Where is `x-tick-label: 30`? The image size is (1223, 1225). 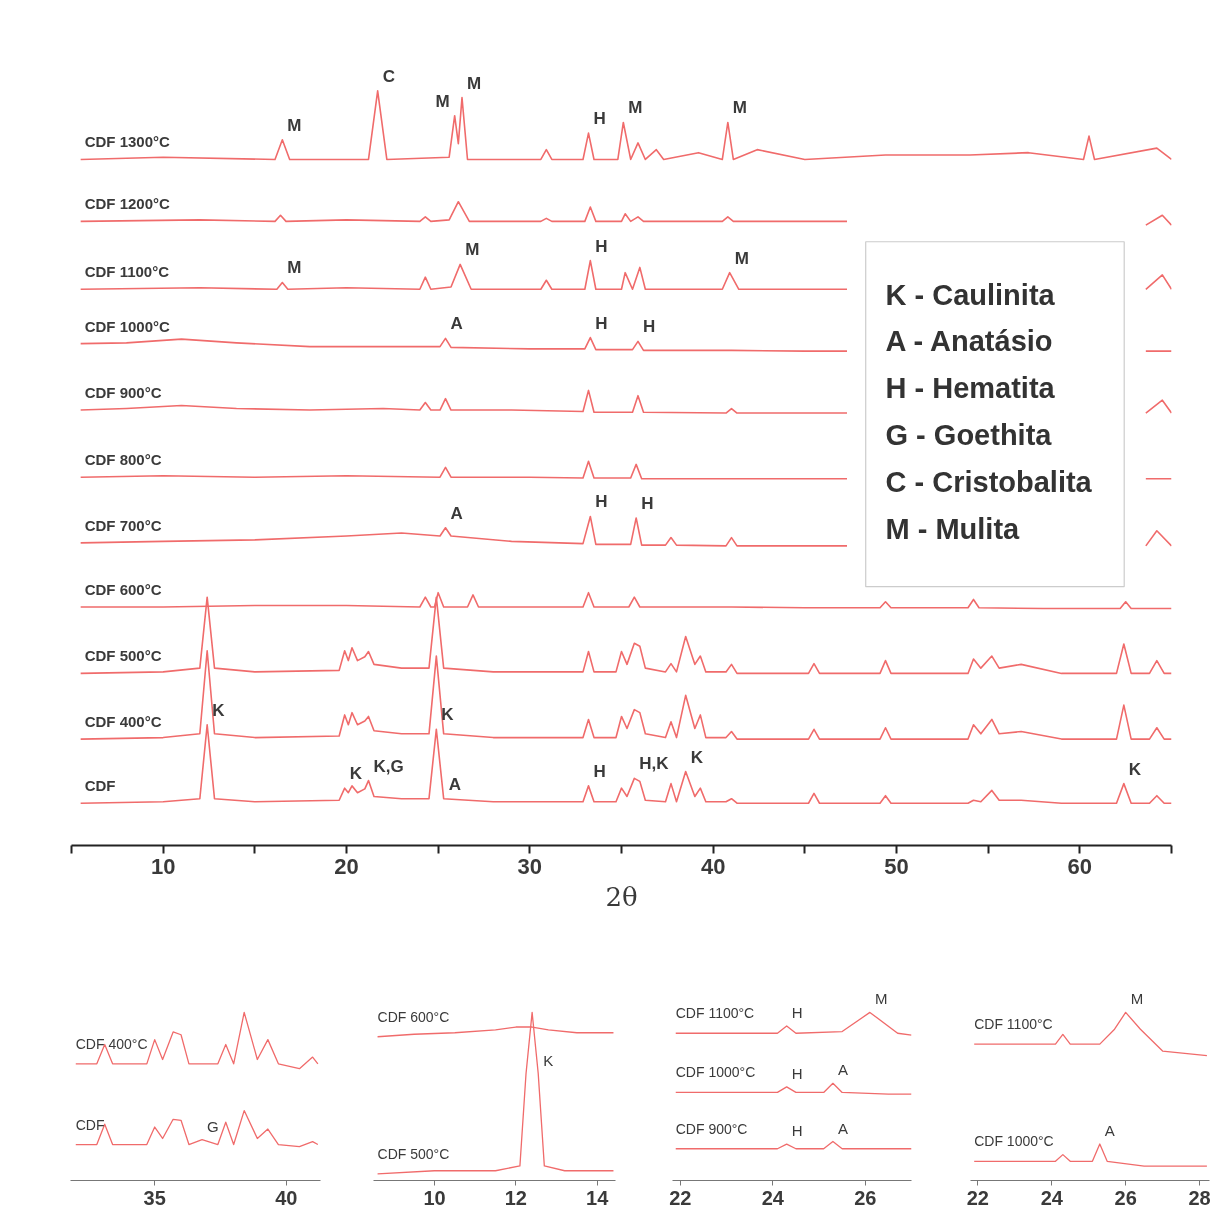
x-tick-label: 30 is located at coordinates (530, 866).